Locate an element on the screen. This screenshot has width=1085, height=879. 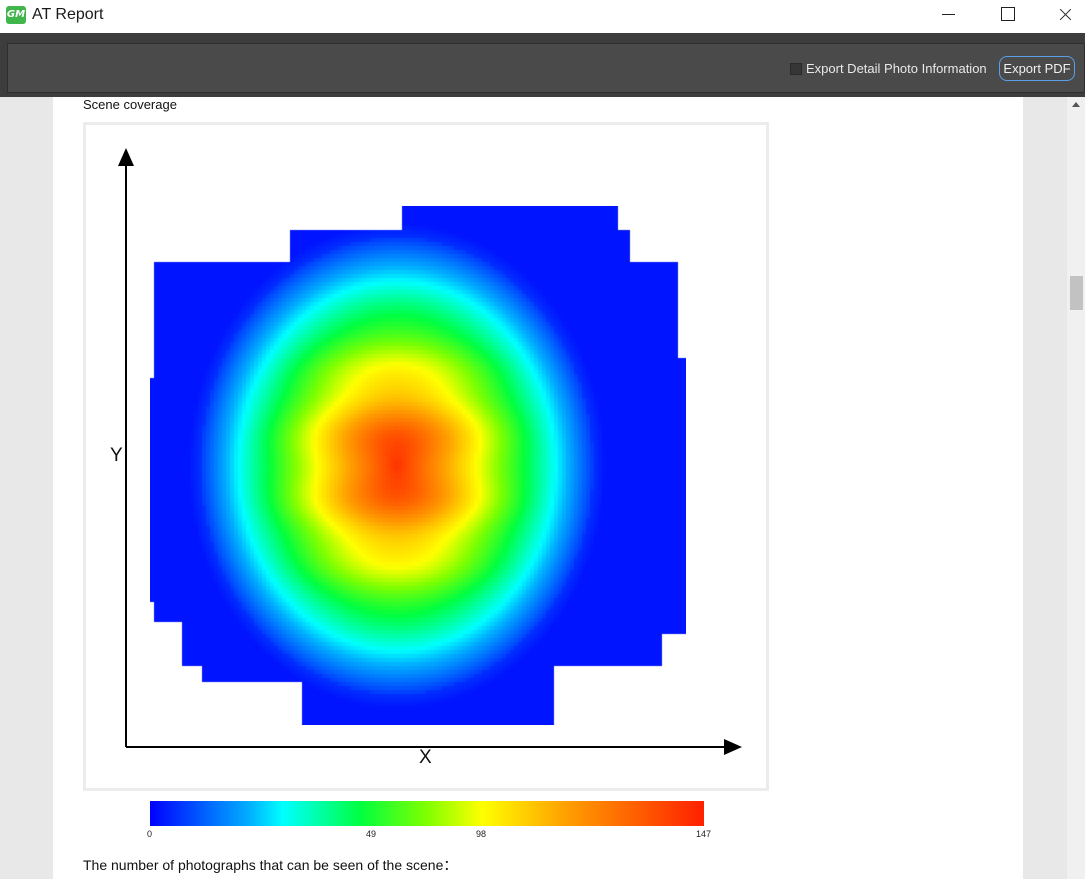
x-axis-arrow is located at coordinates (733, 747).